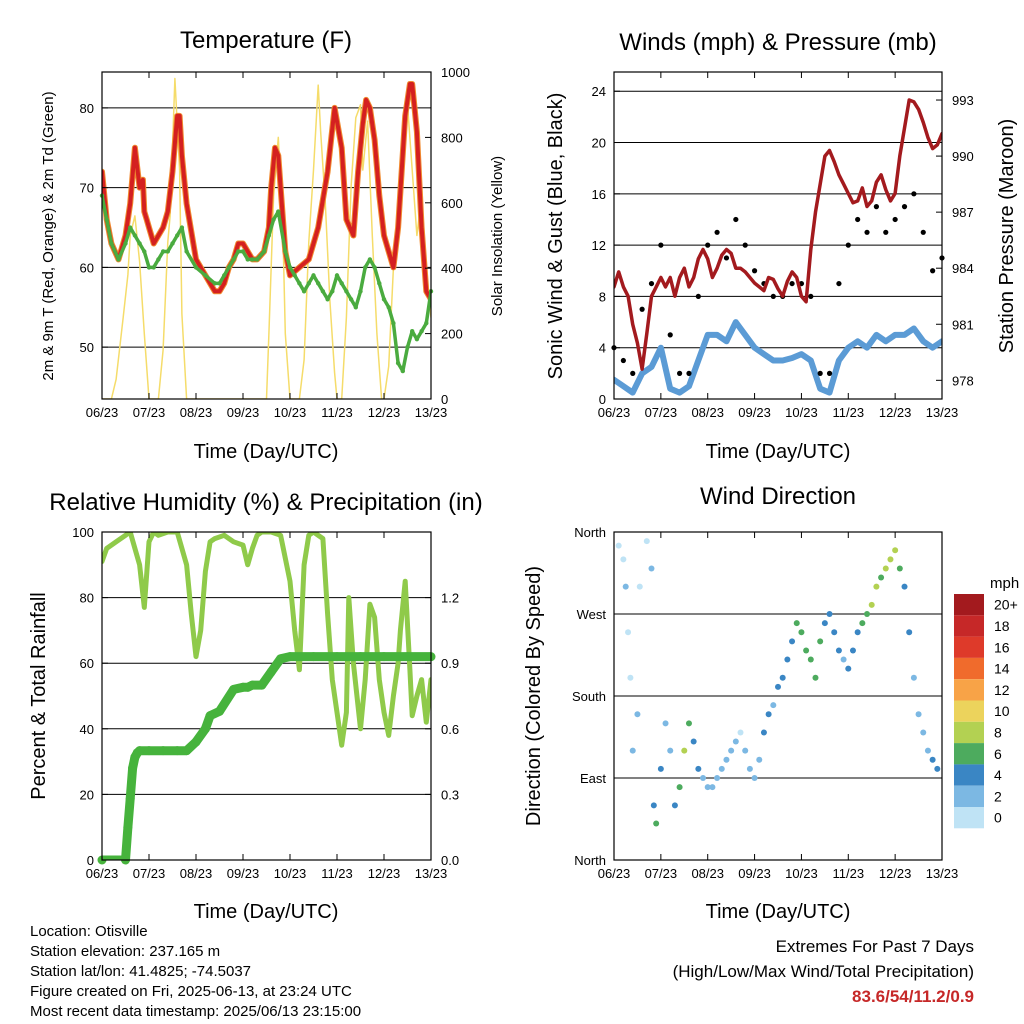 This screenshot has width=1024, height=1024. Describe the element at coordinates (874, 946) in the screenshot. I see `extremes-title: Extremes For Past 7 Days` at that location.